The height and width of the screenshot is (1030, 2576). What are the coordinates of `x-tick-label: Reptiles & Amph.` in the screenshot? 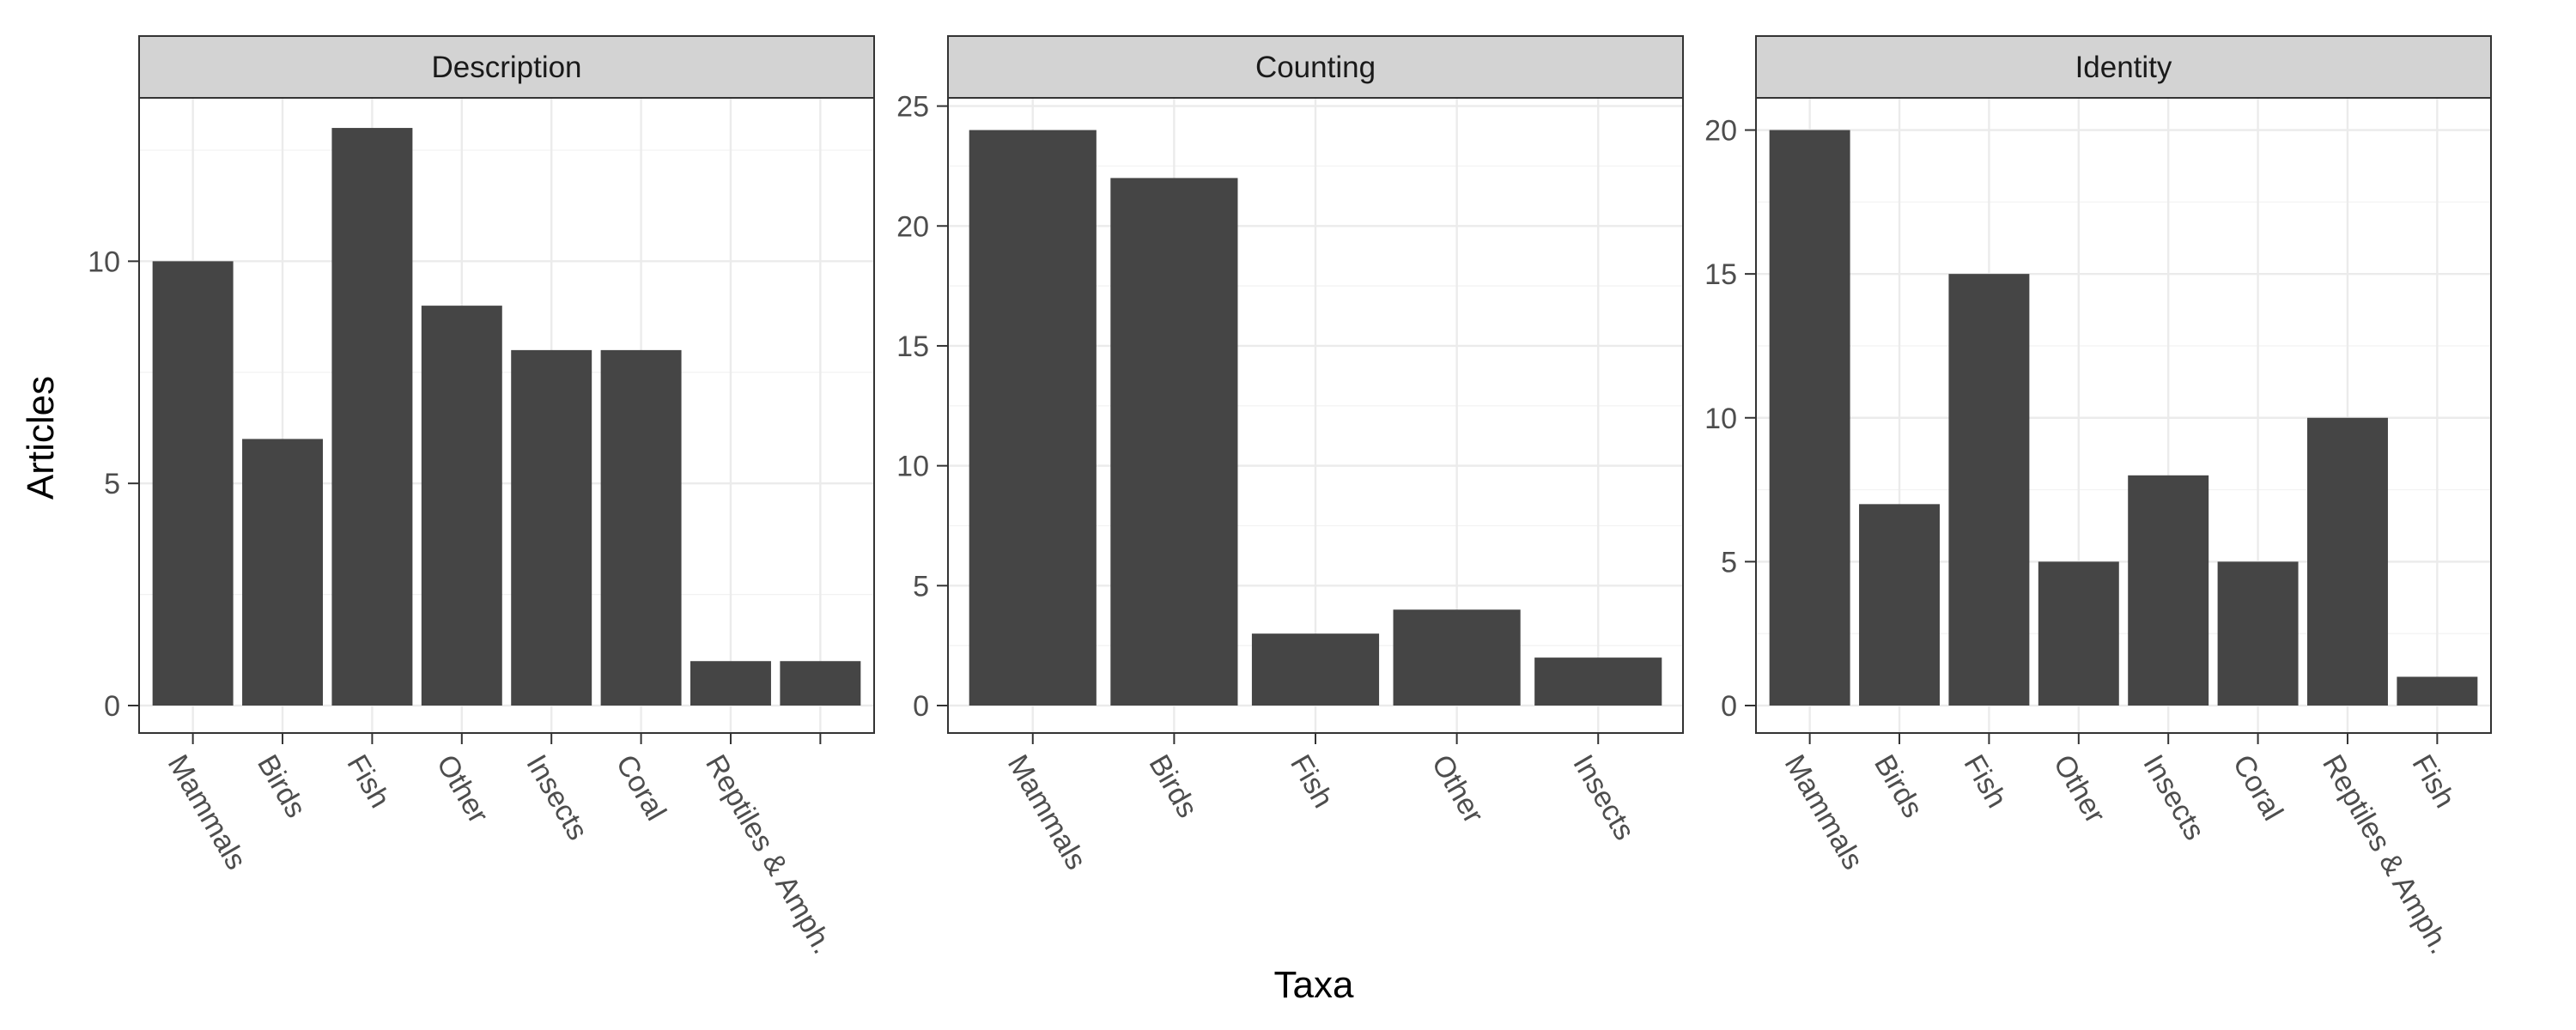 It's located at (769, 854).